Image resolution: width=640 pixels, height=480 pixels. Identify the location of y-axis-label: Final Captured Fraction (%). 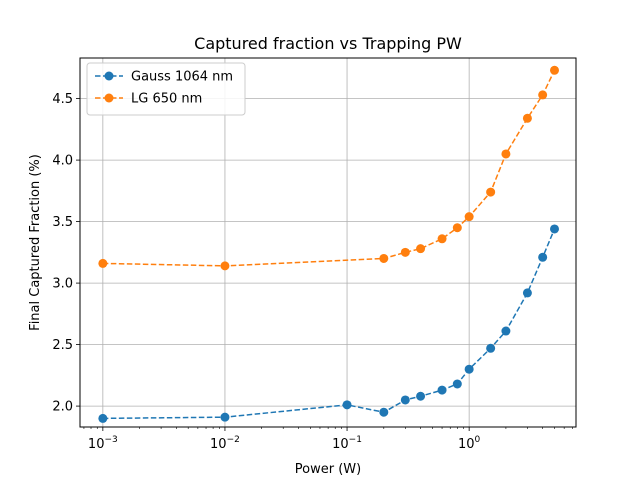
(35, 242).